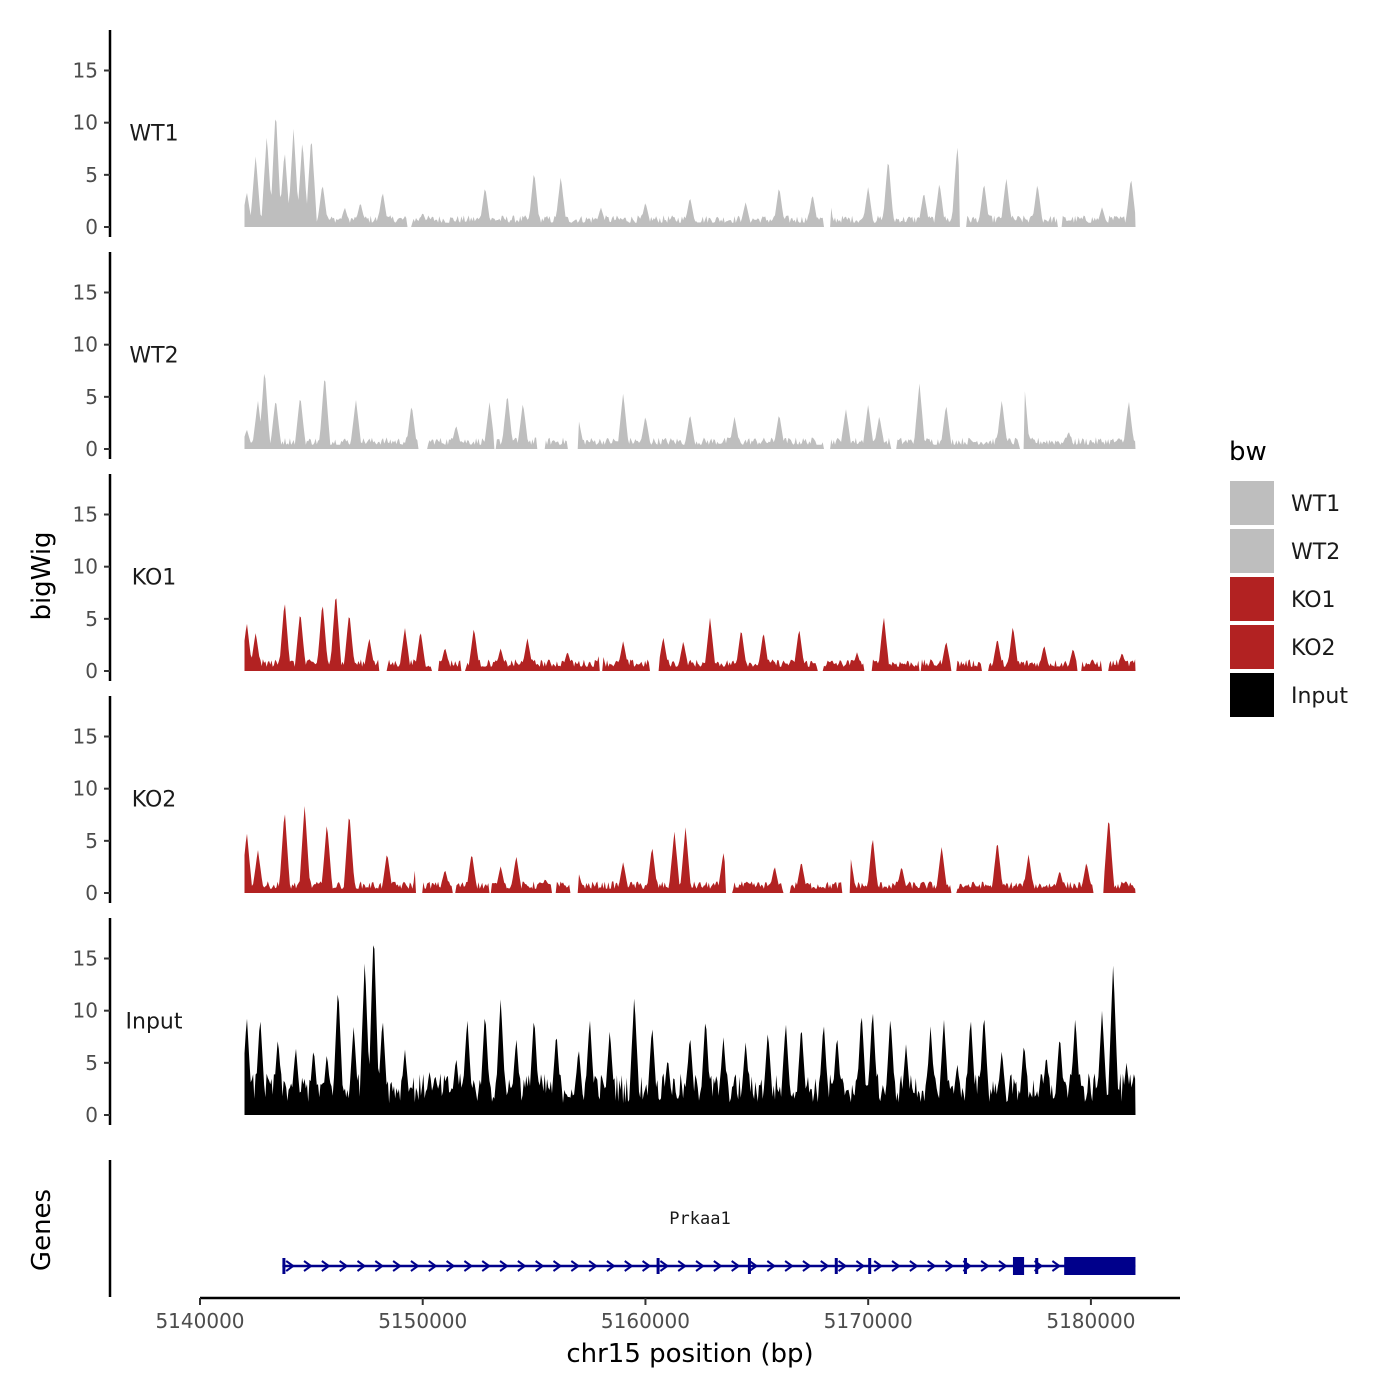  What do you see at coordinates (690, 173) in the screenshot?
I see `signal-area-wt1` at bounding box center [690, 173].